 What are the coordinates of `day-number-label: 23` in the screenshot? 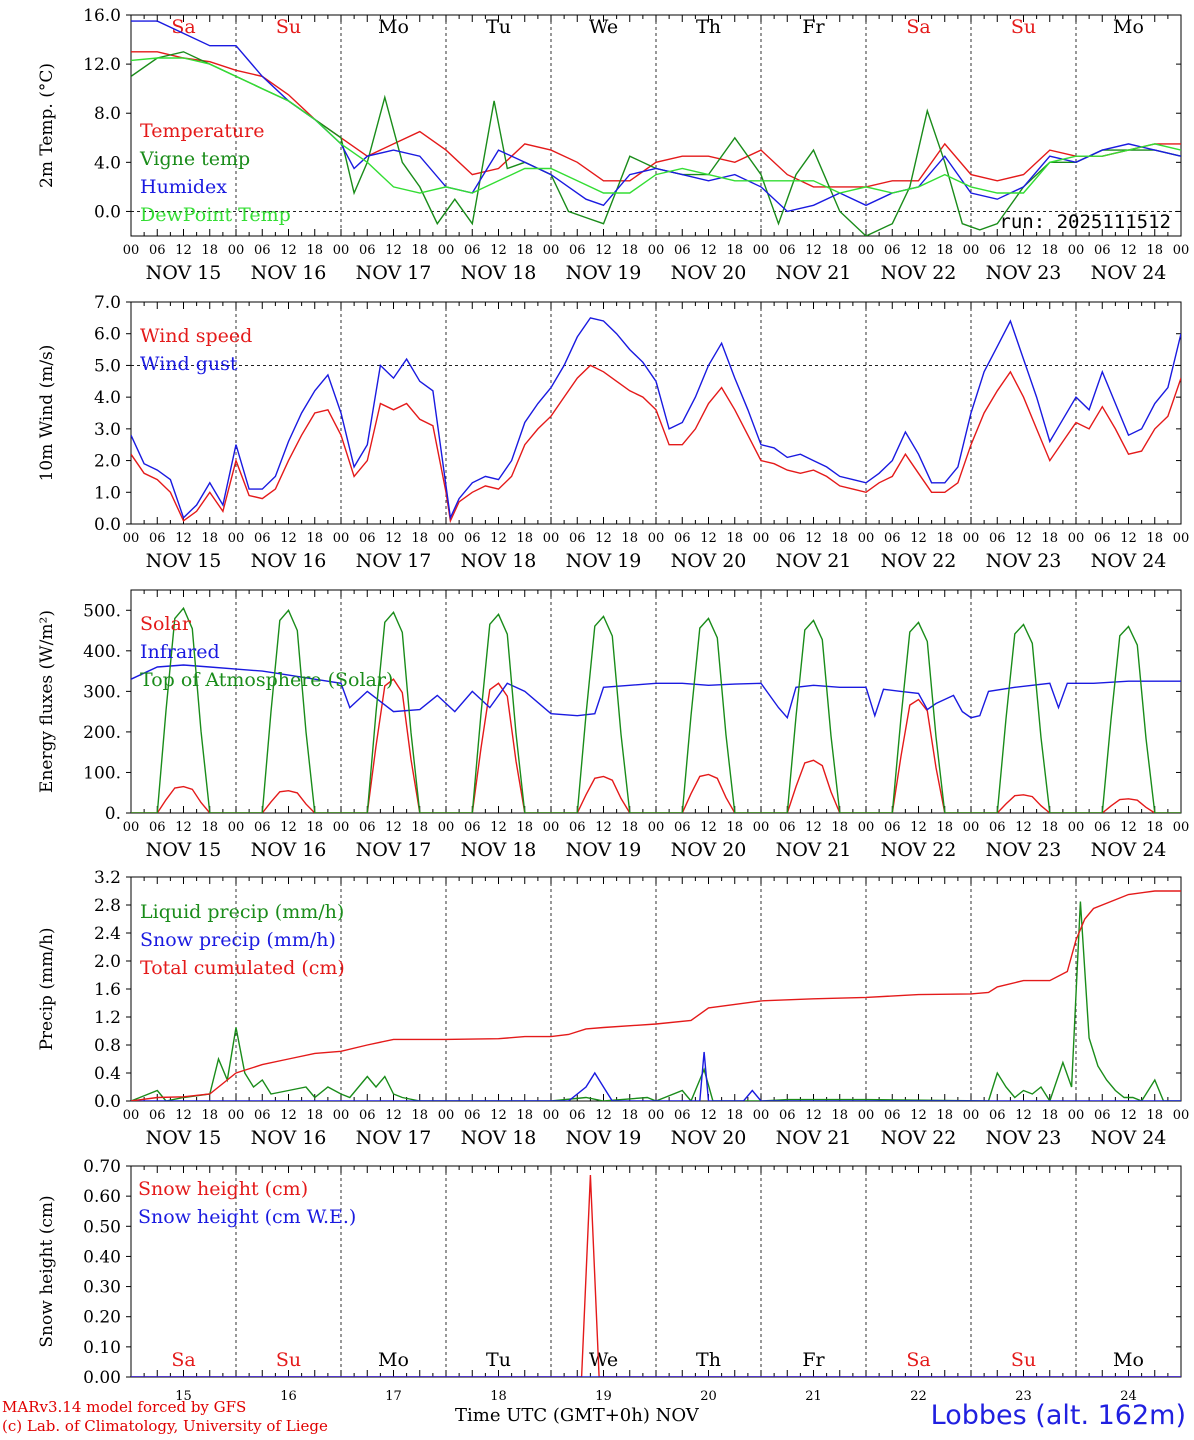 It's located at (1023, 1396).